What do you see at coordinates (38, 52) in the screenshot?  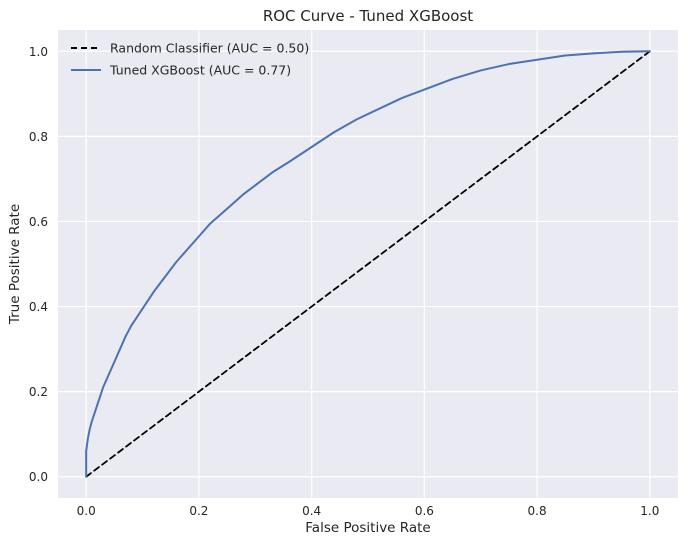 I see `y-tick-label: 1.0` at bounding box center [38, 52].